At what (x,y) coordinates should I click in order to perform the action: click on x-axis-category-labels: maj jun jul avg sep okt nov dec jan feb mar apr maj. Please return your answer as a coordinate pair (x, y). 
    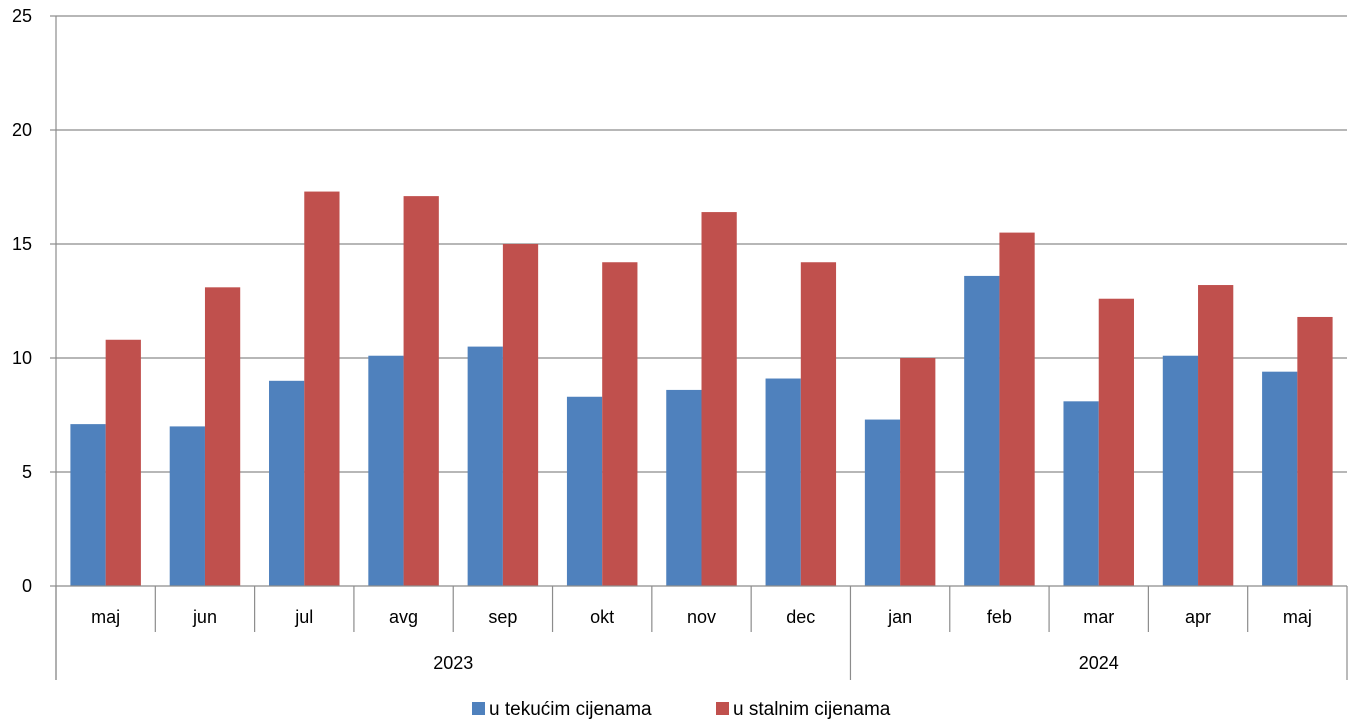
    Looking at the image, I should click on (701, 617).